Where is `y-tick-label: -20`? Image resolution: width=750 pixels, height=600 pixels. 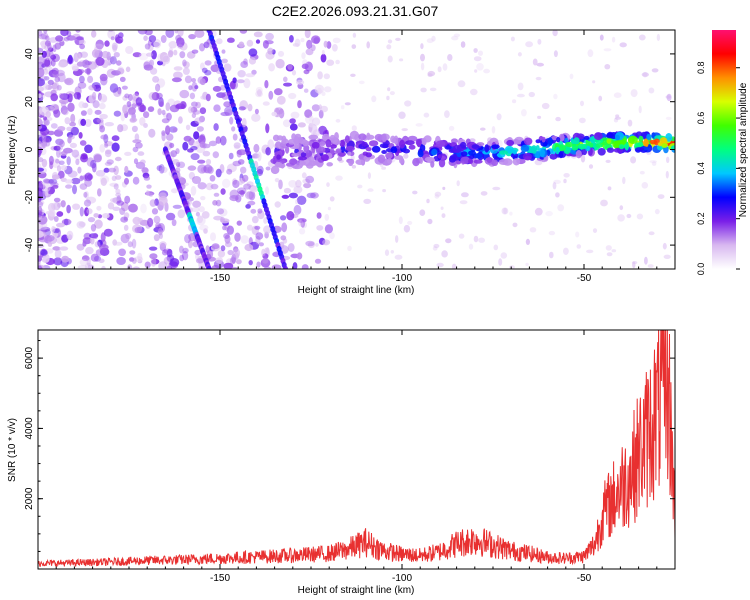
y-tick-label: -20 is located at coordinates (29, 197).